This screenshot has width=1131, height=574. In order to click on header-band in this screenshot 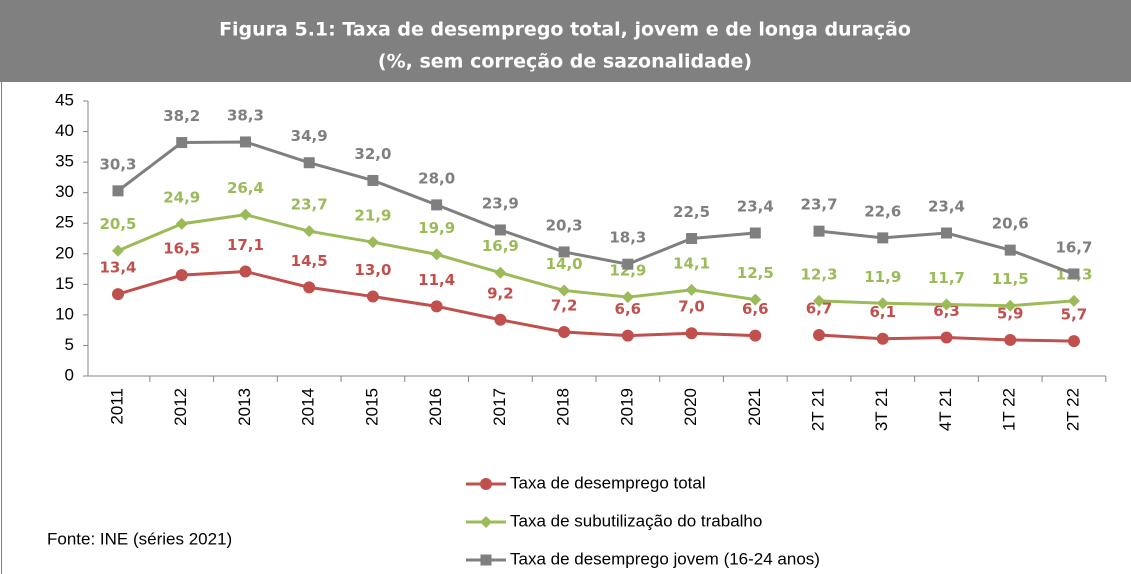, I will do `click(565, 41)`.